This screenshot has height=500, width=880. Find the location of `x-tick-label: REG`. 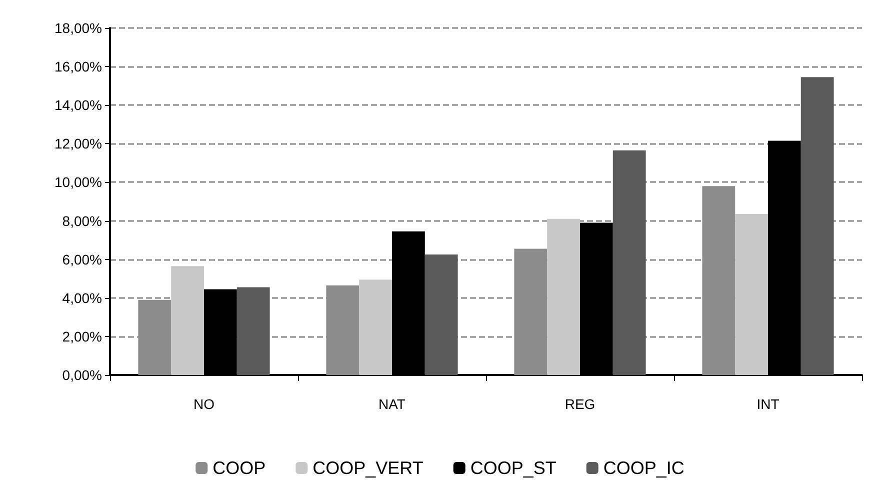

x-tick-label: REG is located at coordinates (580, 404).